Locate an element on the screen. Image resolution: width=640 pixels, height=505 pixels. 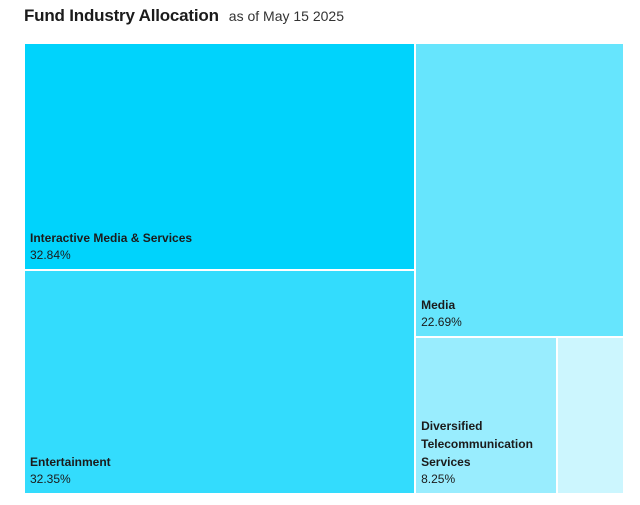
tile-value: 22.69% is located at coordinates (441, 321).